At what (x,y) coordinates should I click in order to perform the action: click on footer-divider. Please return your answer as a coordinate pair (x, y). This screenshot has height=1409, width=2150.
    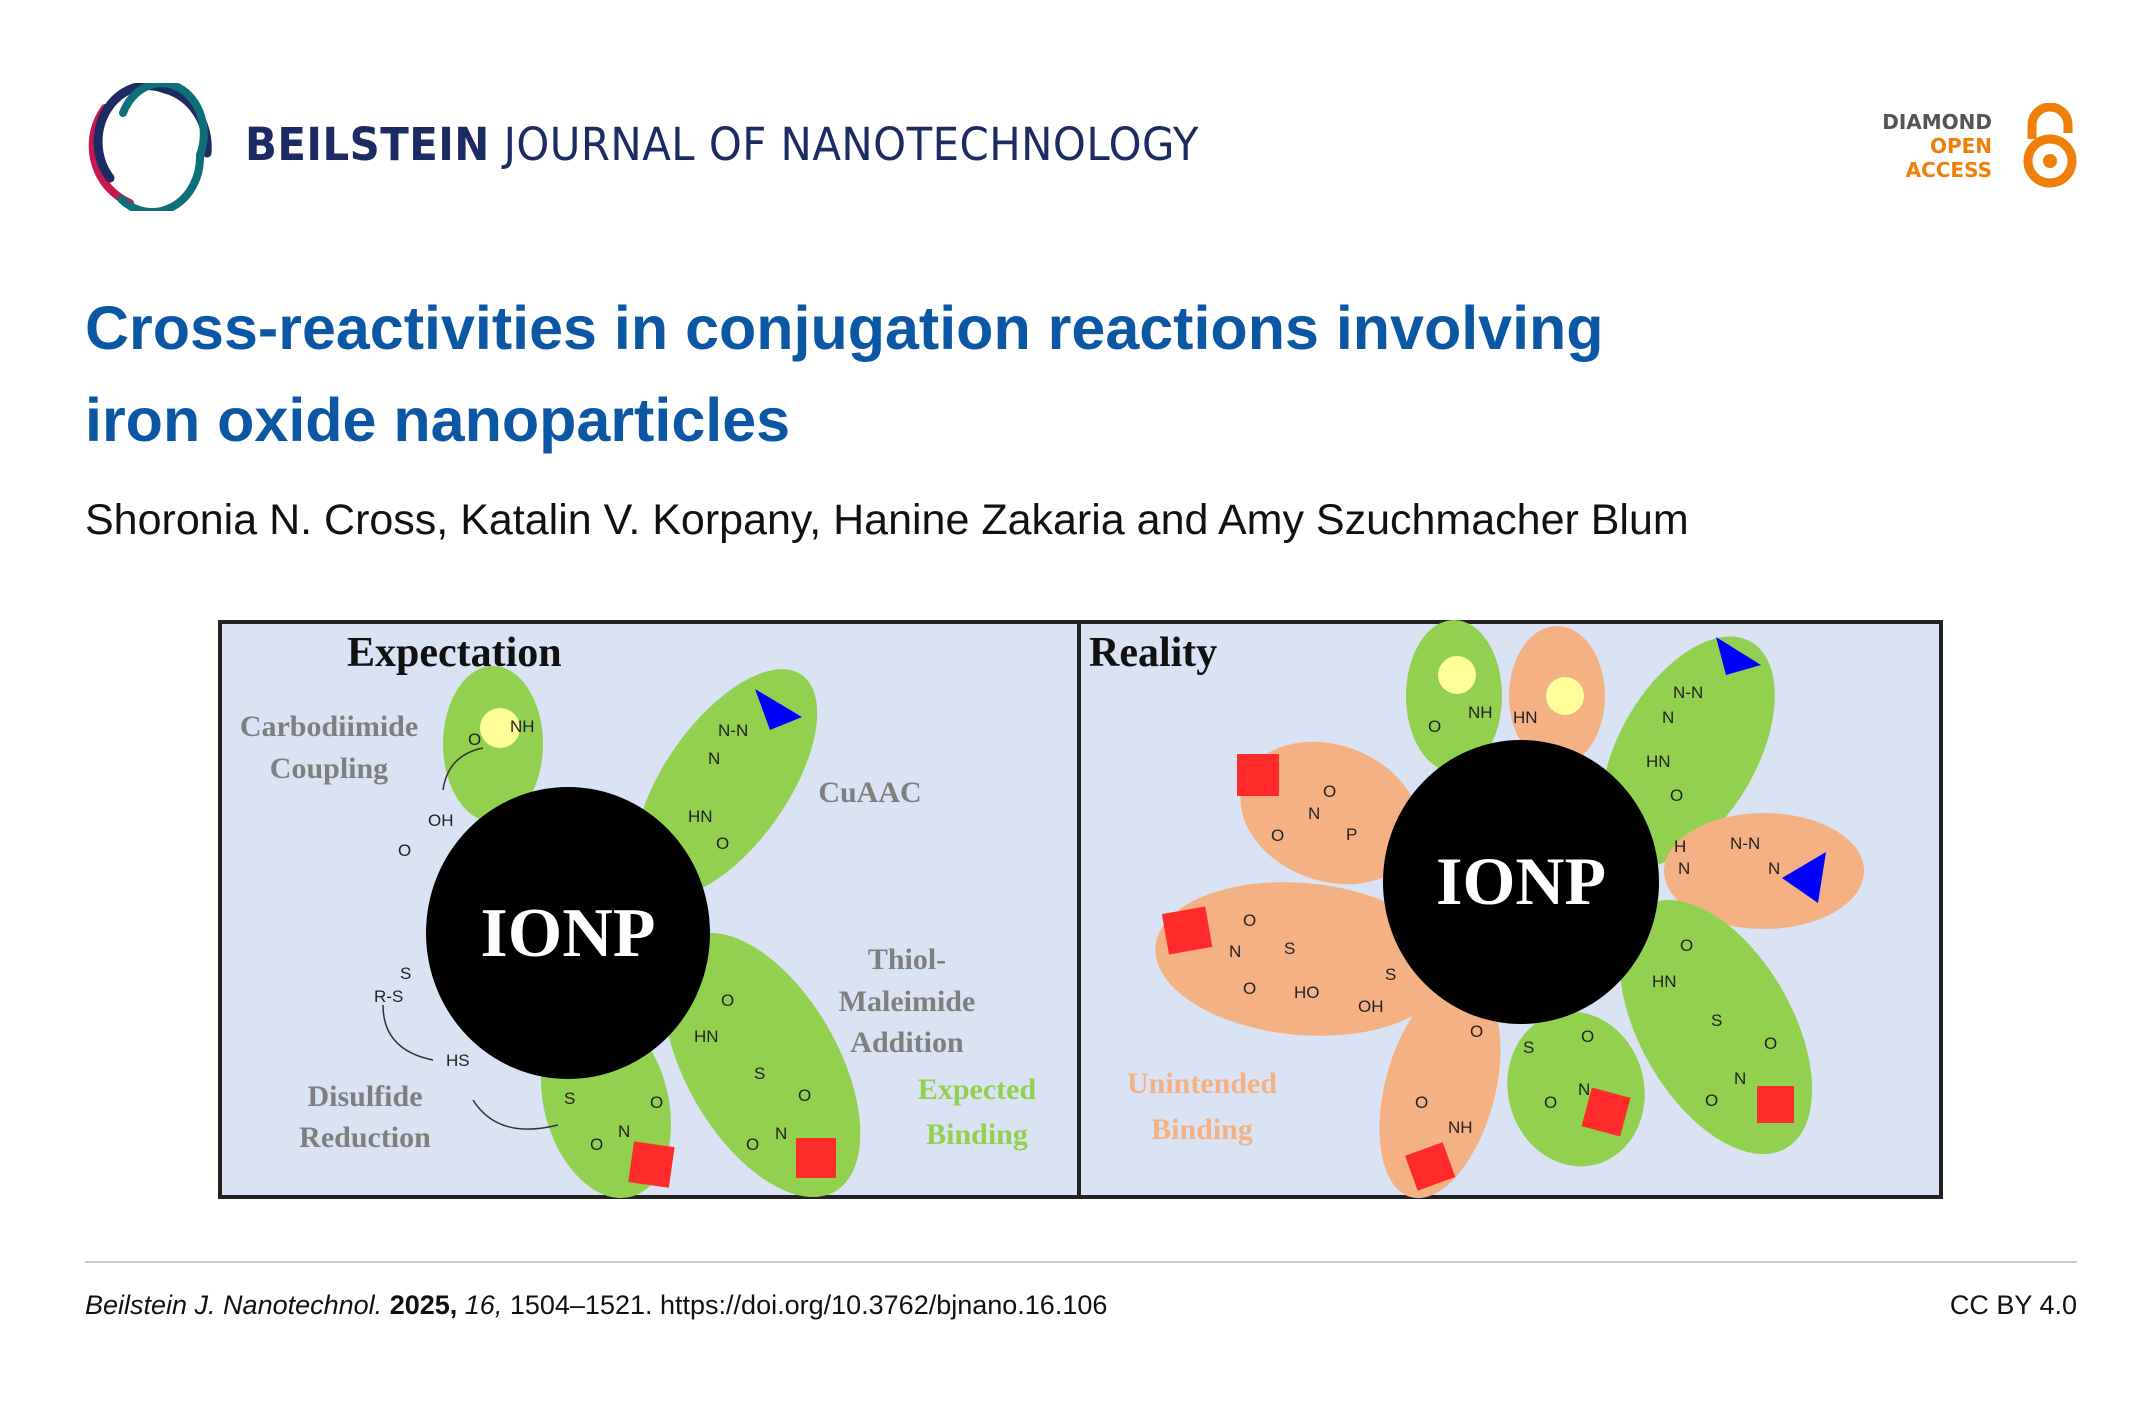
    Looking at the image, I should click on (1081, 1262).